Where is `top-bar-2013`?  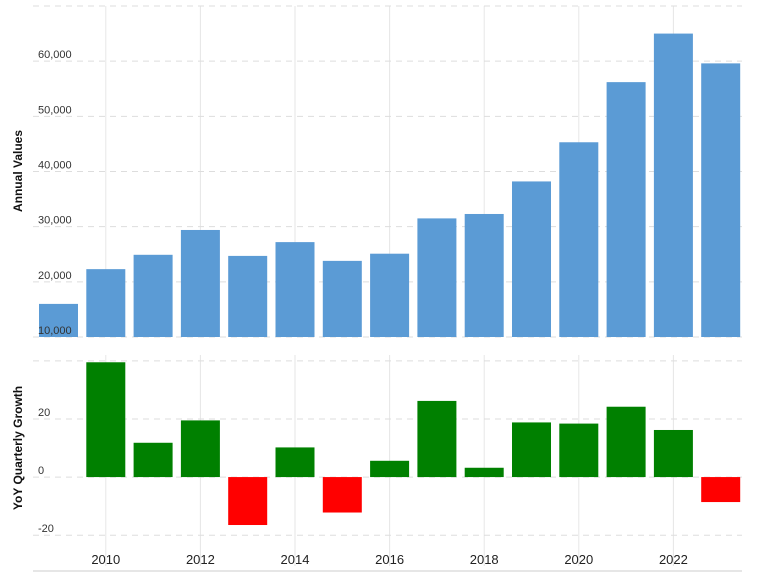
top-bar-2013 is located at coordinates (248, 296).